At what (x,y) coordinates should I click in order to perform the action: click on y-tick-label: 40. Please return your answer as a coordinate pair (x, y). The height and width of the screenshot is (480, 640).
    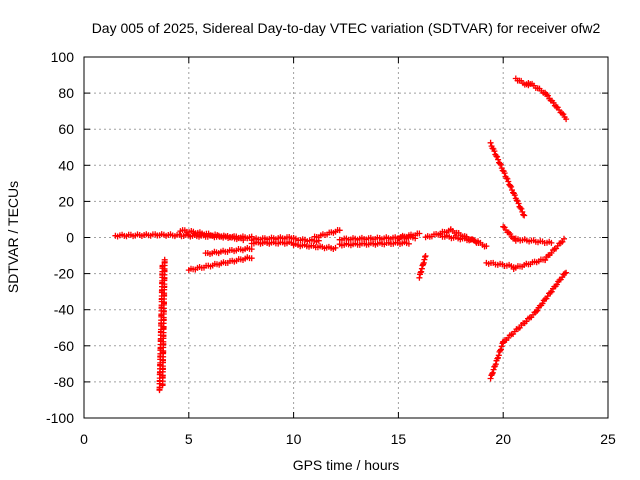
    Looking at the image, I should click on (66, 165).